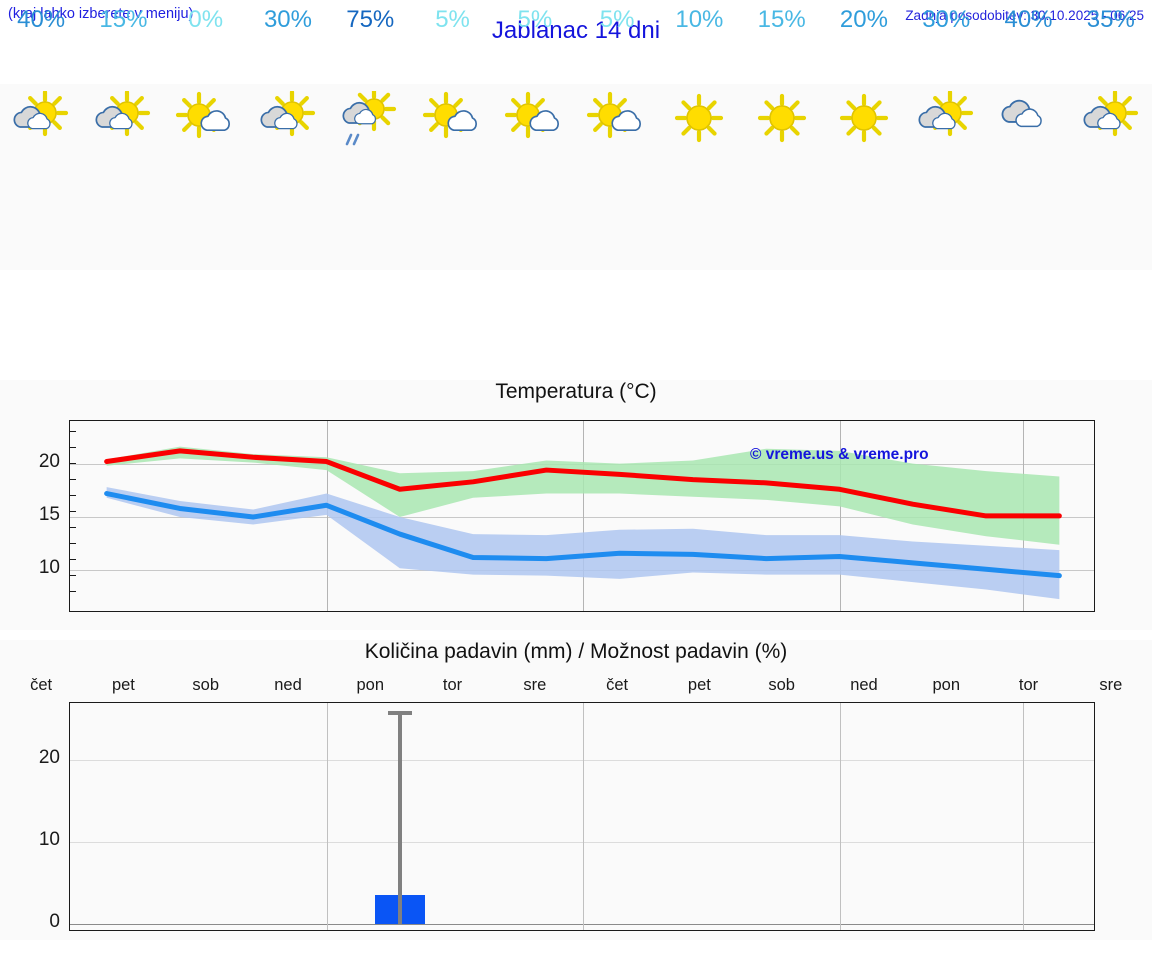 The height and width of the screenshot is (975, 1152). What do you see at coordinates (49, 514) in the screenshot?
I see `y-axis-tick-label: 15` at bounding box center [49, 514].